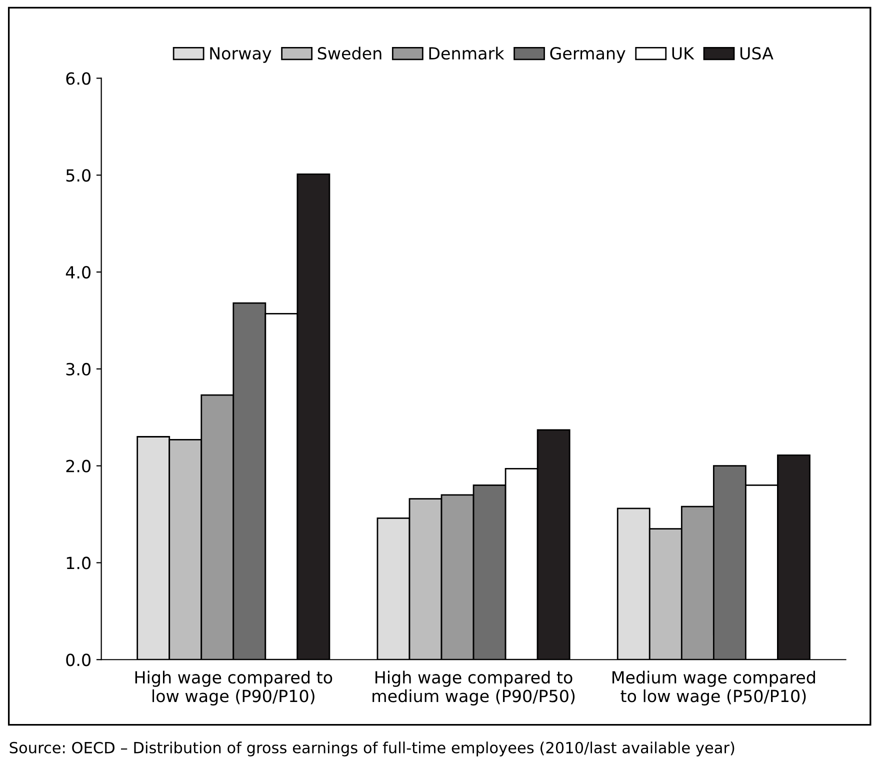  Describe the element at coordinates (78, 272) in the screenshot. I see `y-tick-label: 4.0` at that location.